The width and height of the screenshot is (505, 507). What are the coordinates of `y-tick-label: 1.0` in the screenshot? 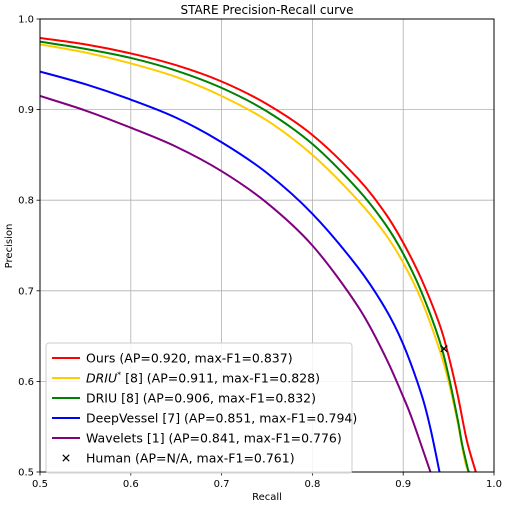 It's located at (26, 20).